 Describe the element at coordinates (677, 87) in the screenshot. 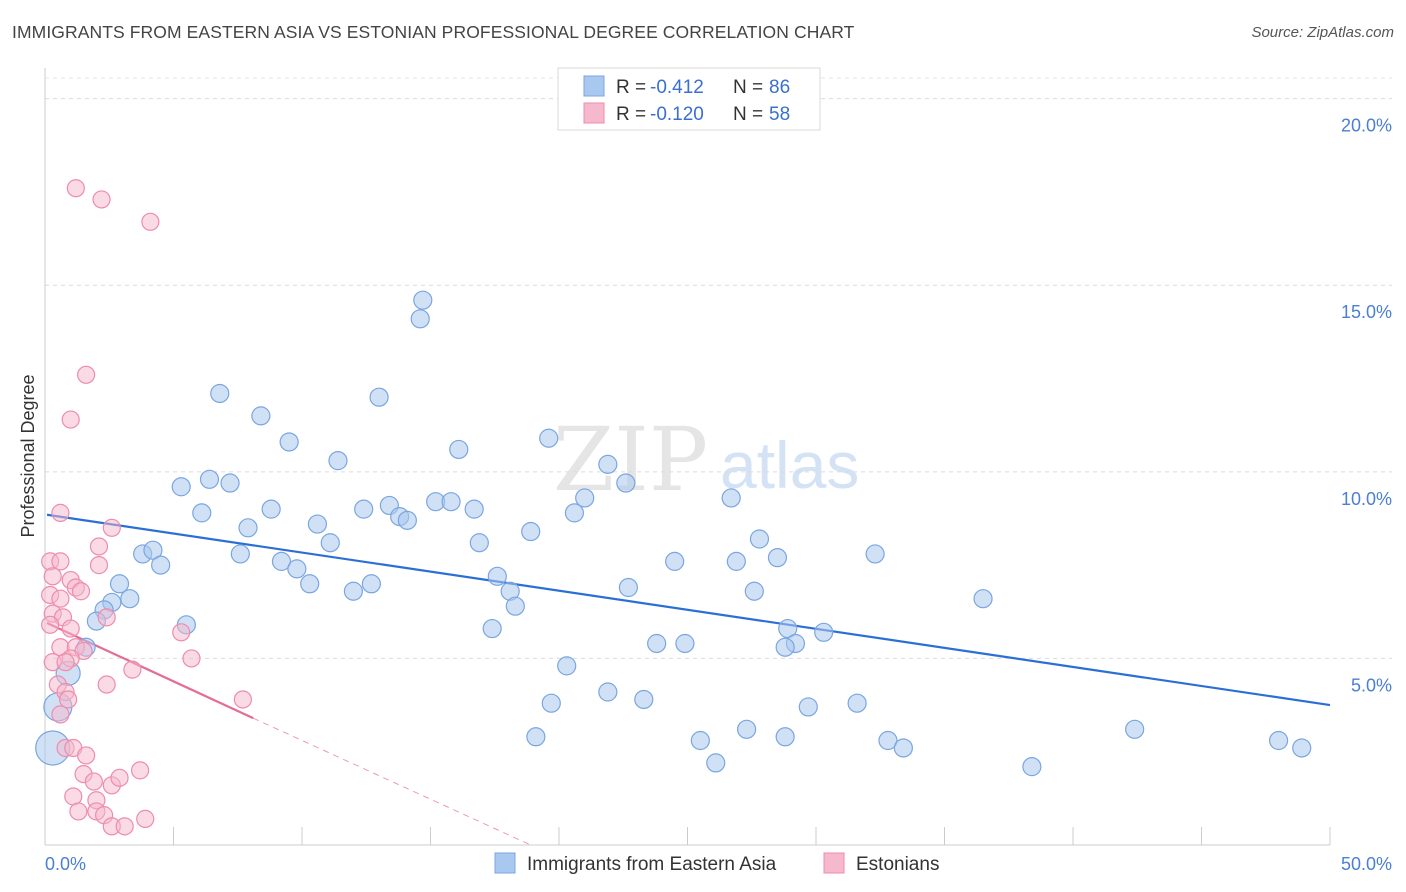

I see `legend-r-value-1: -0.412` at that location.